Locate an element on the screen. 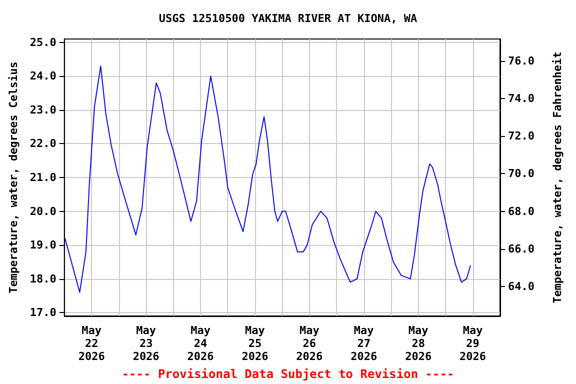 The height and width of the screenshot is (384, 576). y-tick-label: 19.0 is located at coordinates (43, 245).